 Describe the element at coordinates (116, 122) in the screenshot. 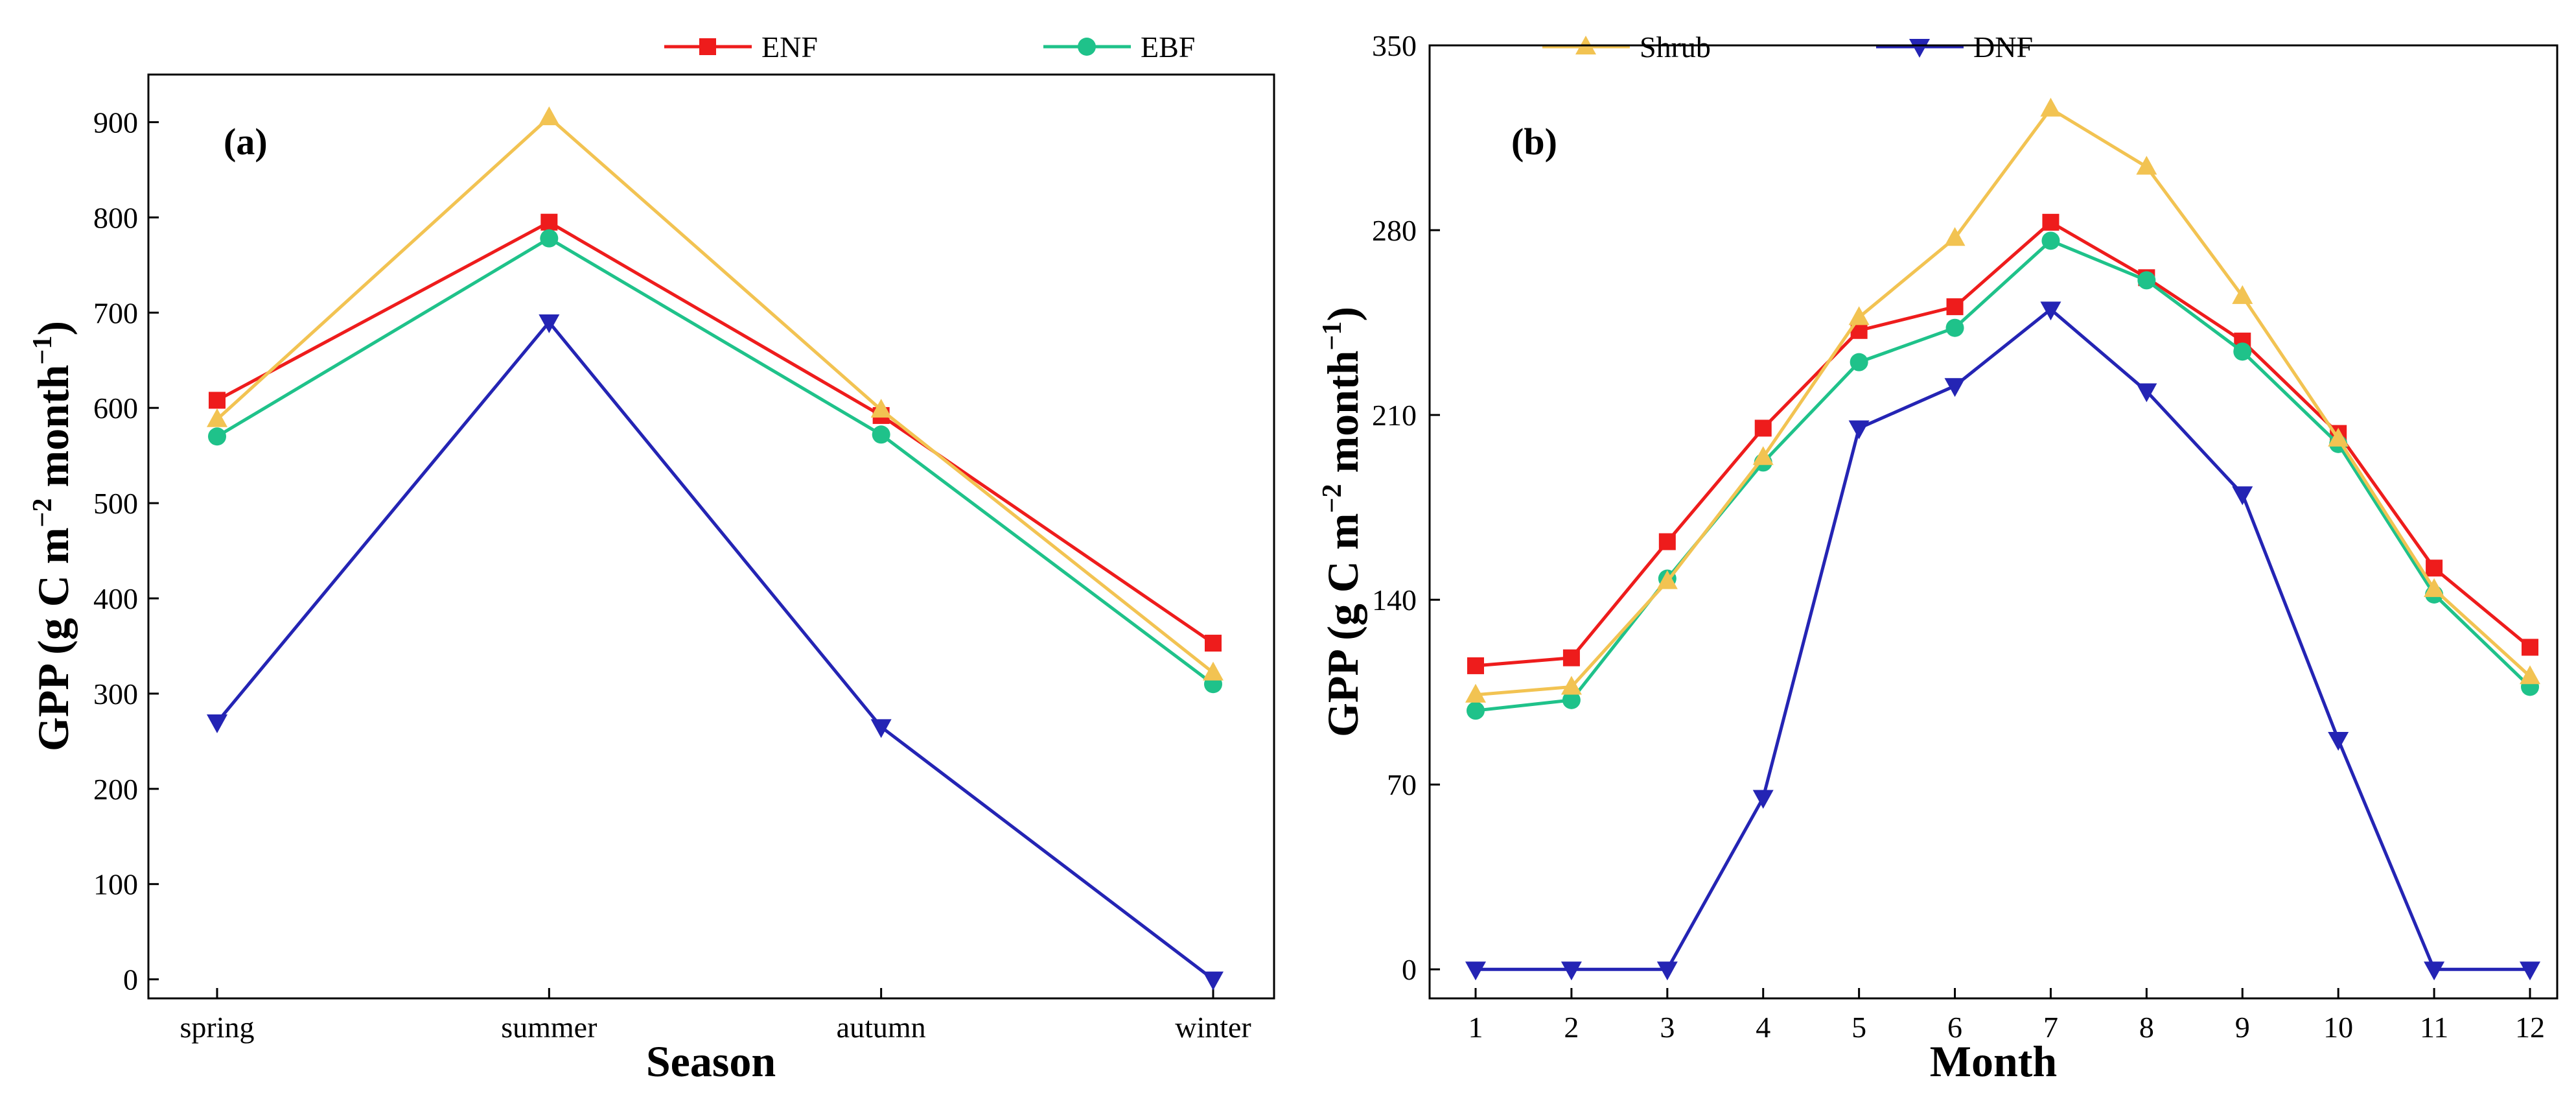

I see `panel-a-y-tick-label: 900` at that location.